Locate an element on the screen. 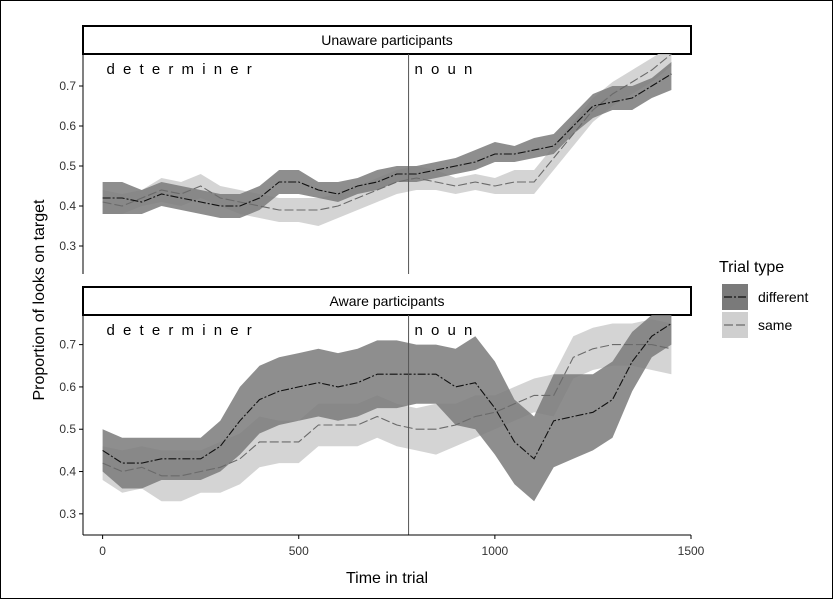 The height and width of the screenshot is (599, 833). y-tick-label-0-3: 0.6 is located at coordinates (67, 126).